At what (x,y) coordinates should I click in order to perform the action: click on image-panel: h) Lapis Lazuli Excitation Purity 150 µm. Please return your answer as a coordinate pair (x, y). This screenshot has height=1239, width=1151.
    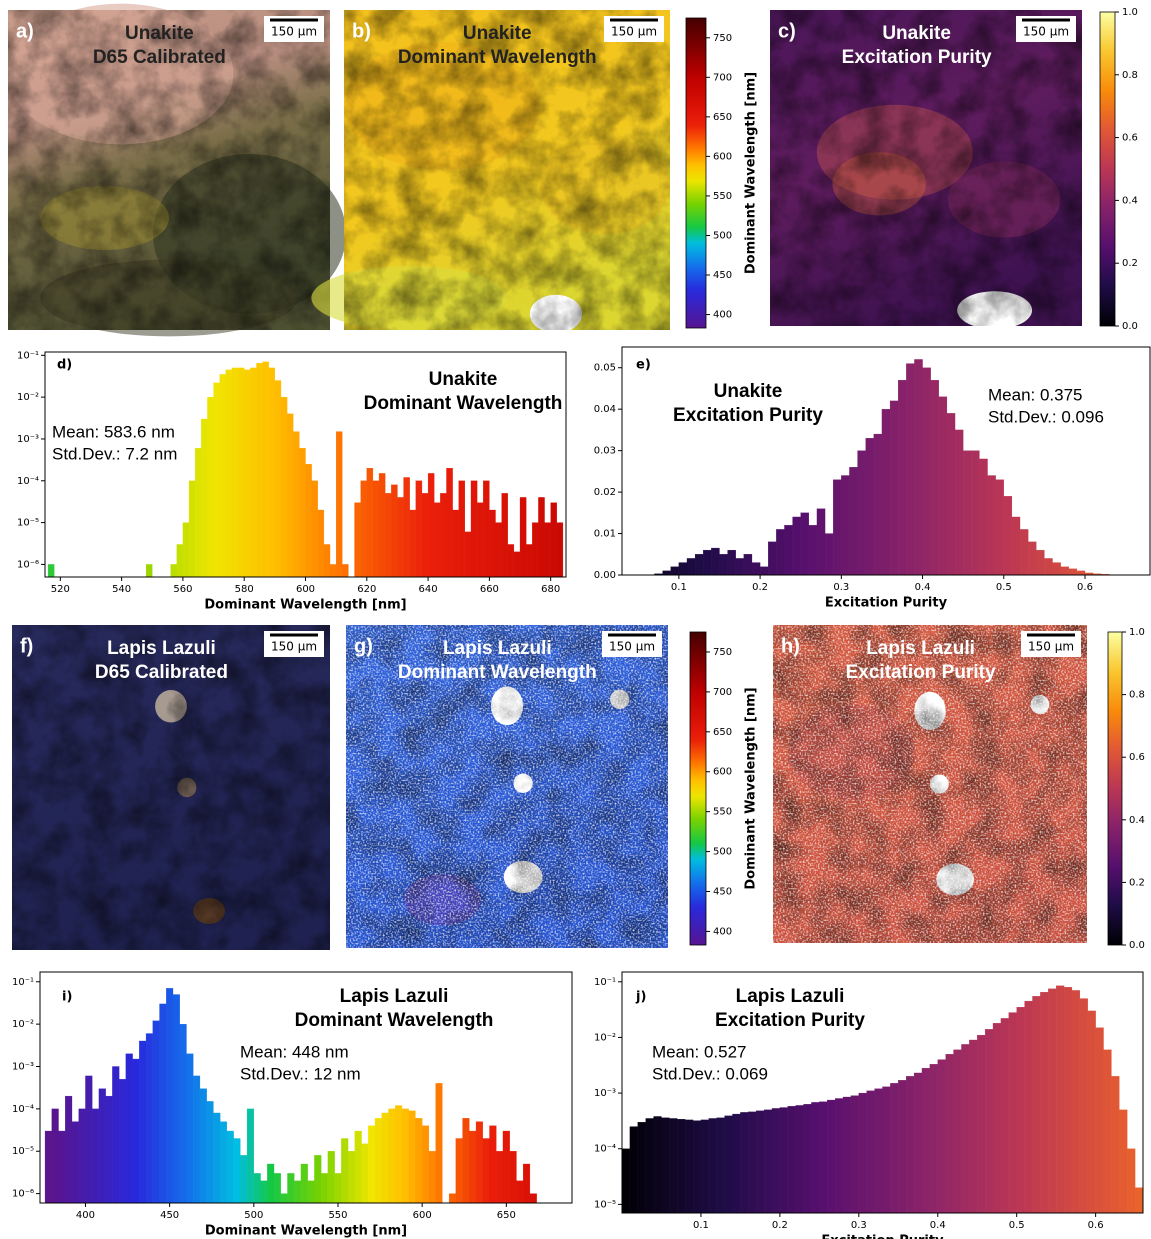
    Looking at the image, I should click on (930, 784).